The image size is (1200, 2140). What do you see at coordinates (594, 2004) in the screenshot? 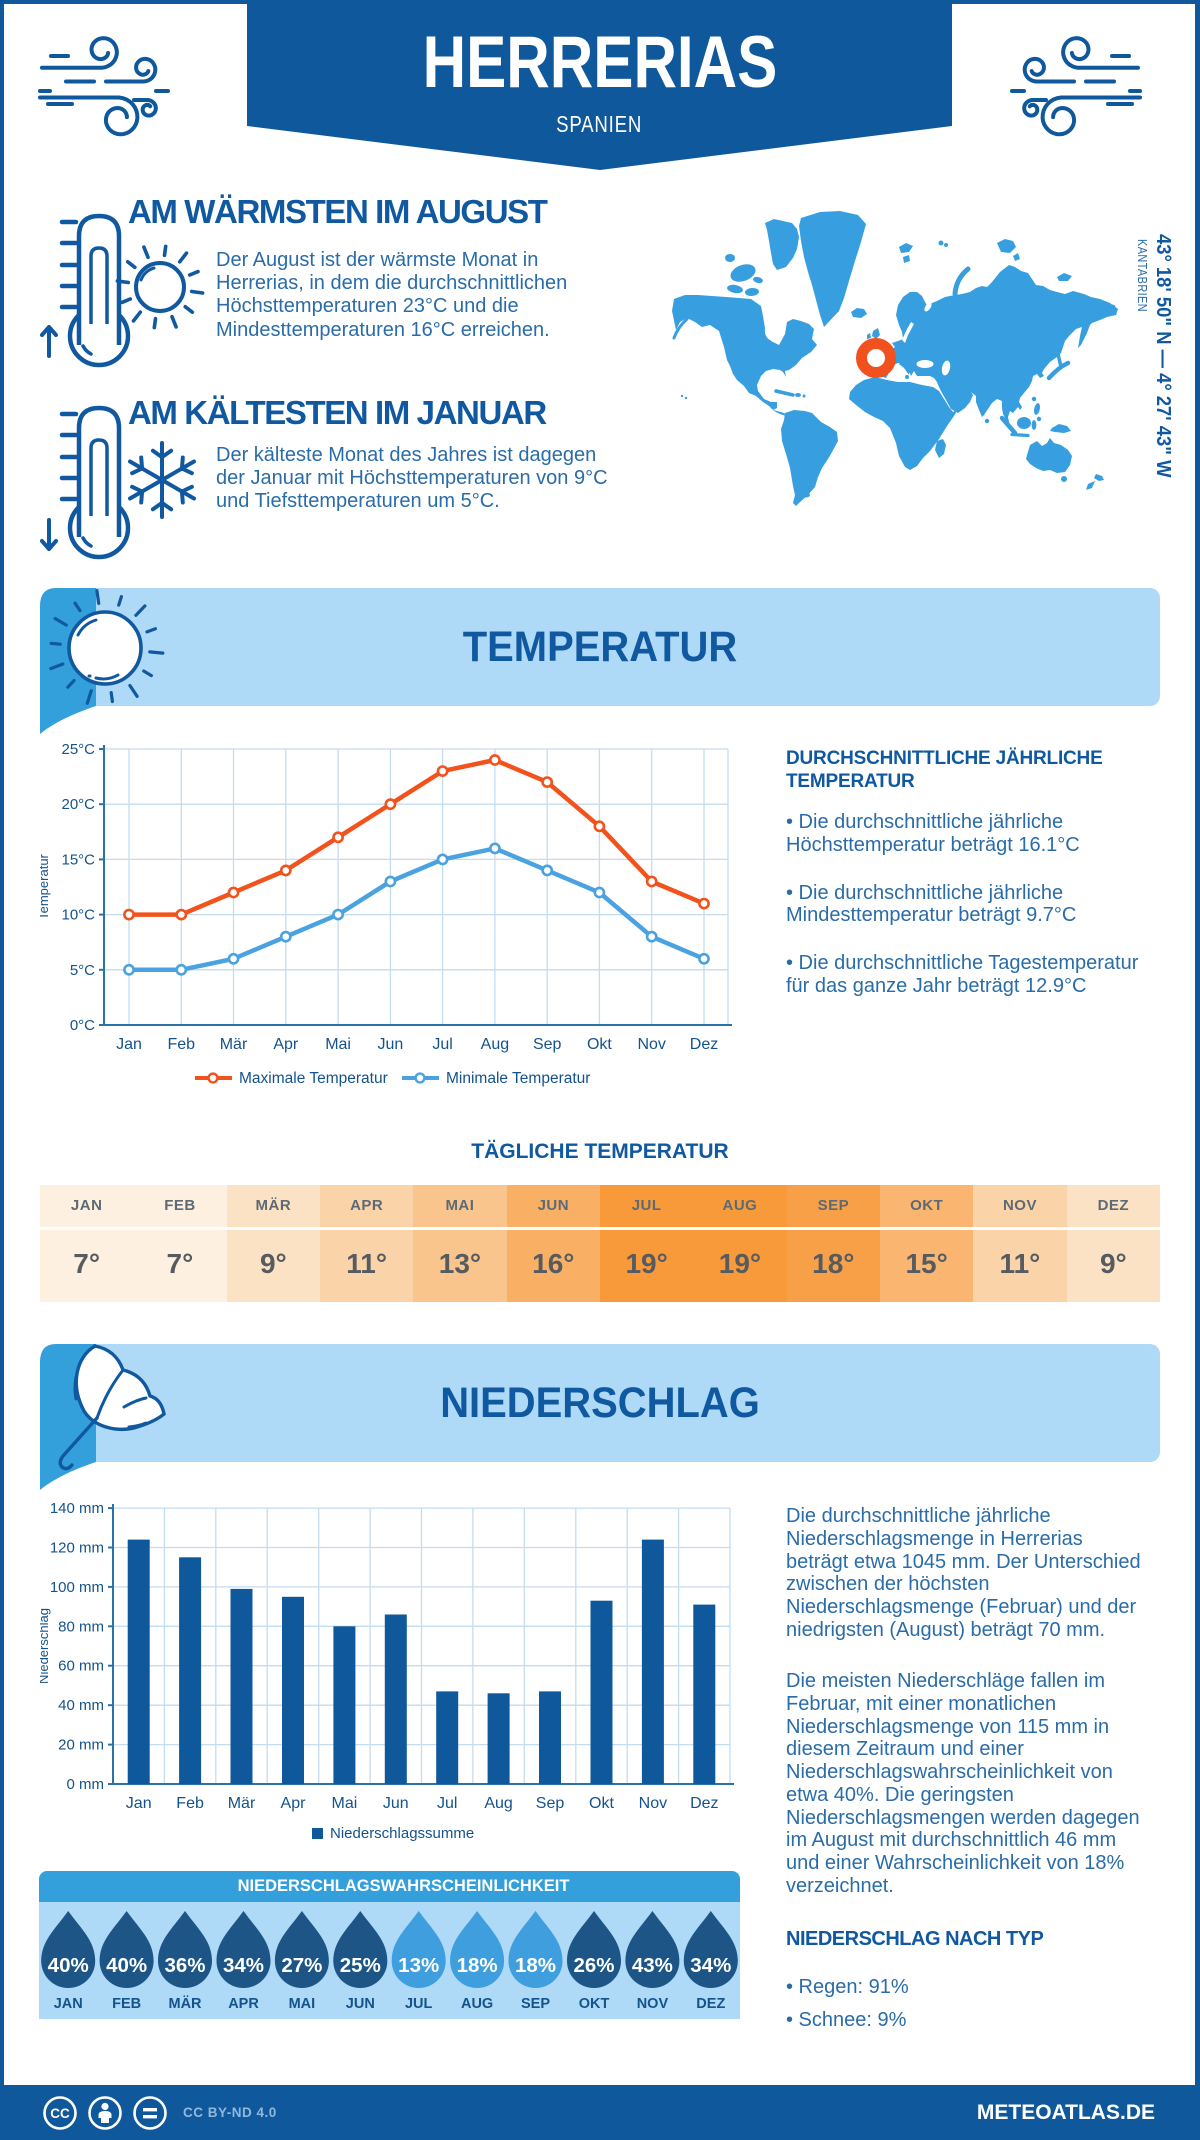
I see `svg-text: OKT` at bounding box center [594, 2004].